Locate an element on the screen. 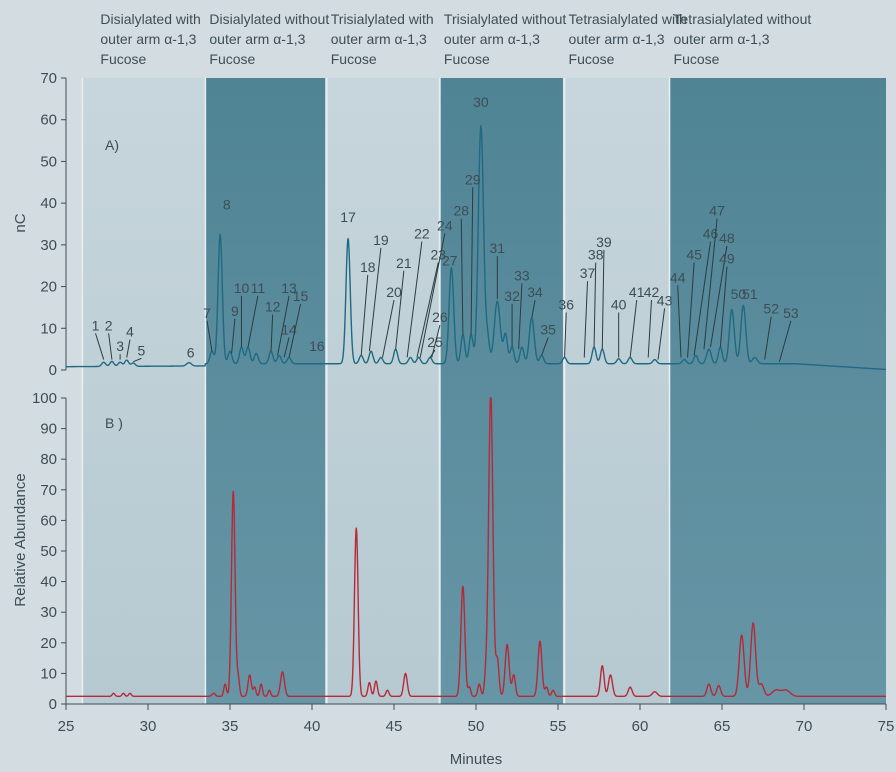 This screenshot has width=896, height=772. panel-0-y-axis-title: nC is located at coordinates (20, 222).